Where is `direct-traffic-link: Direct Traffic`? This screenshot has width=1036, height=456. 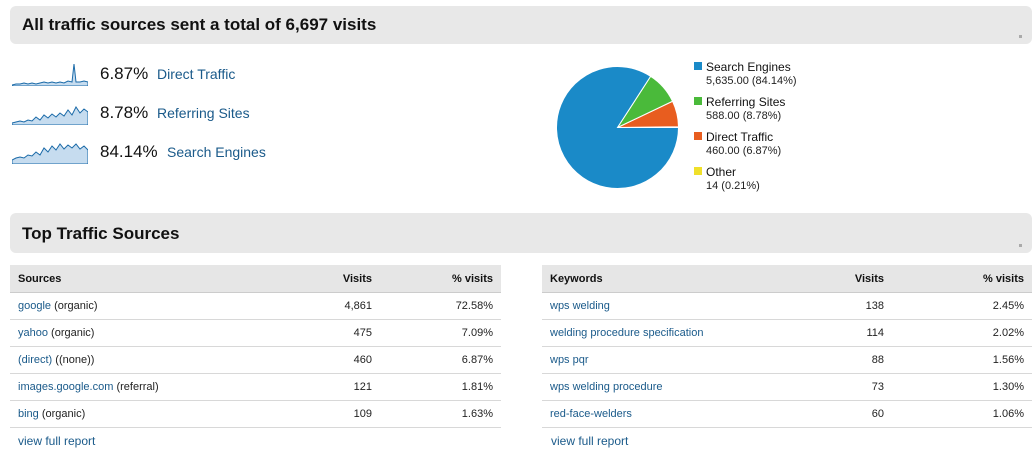 direct-traffic-link: Direct Traffic is located at coordinates (196, 74).